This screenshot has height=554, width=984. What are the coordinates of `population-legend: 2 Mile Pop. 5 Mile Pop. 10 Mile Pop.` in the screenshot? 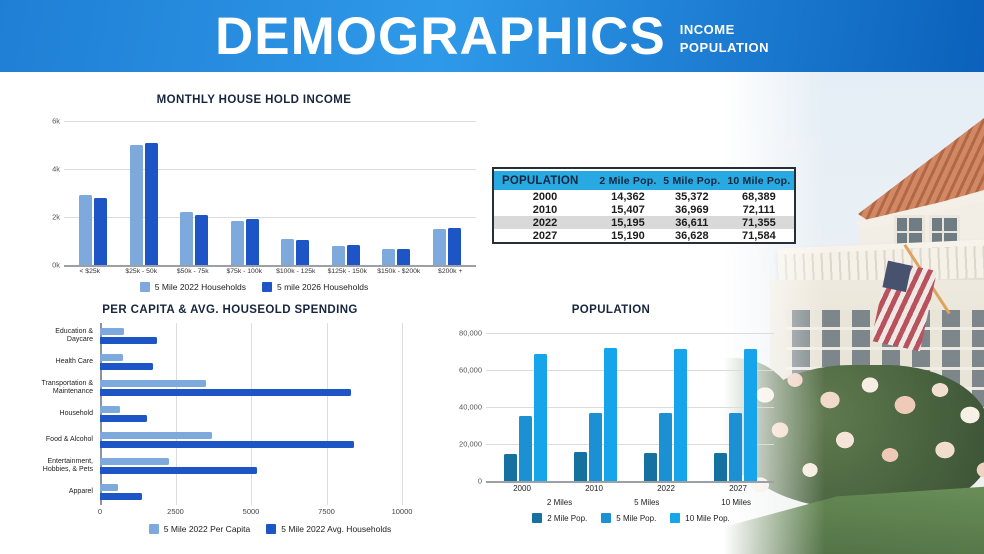 It's located at (631, 518).